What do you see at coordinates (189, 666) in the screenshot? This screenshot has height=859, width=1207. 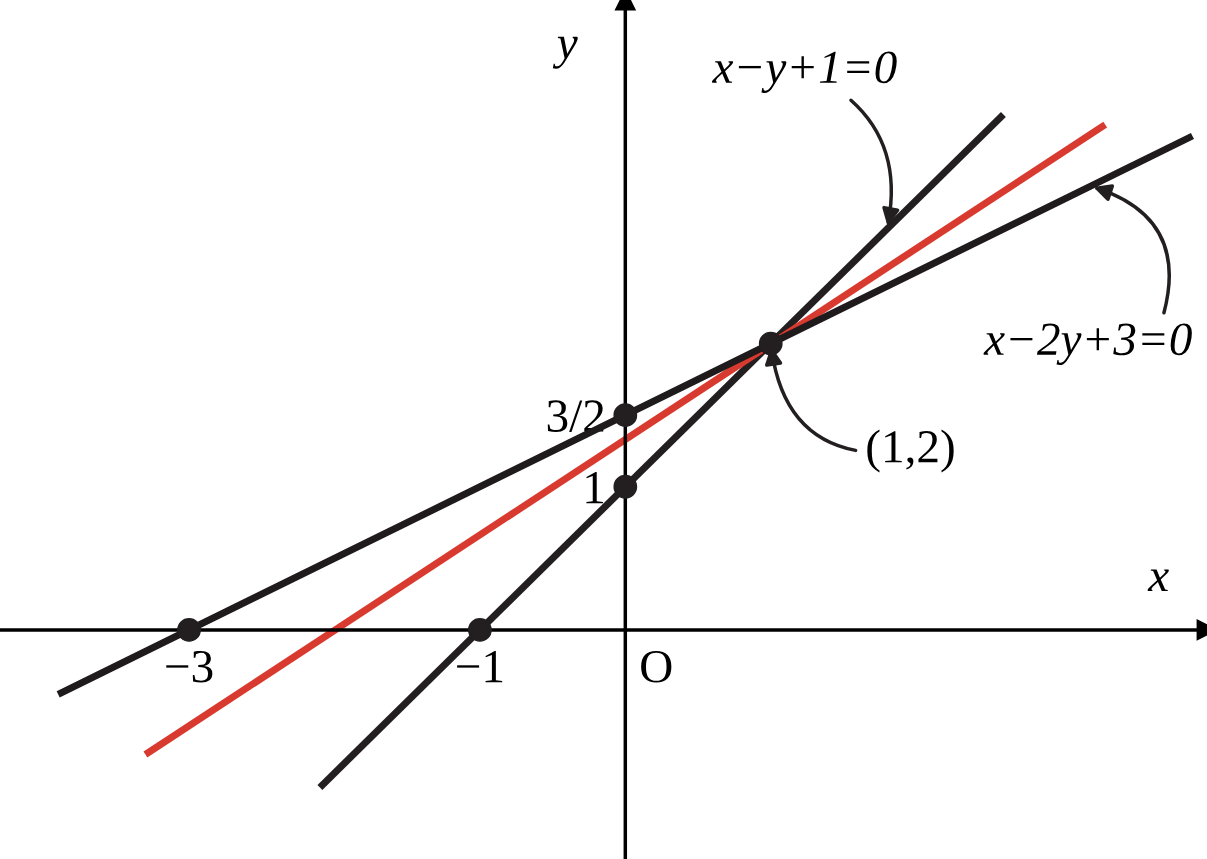 I see `x-tick-label: −3` at bounding box center [189, 666].